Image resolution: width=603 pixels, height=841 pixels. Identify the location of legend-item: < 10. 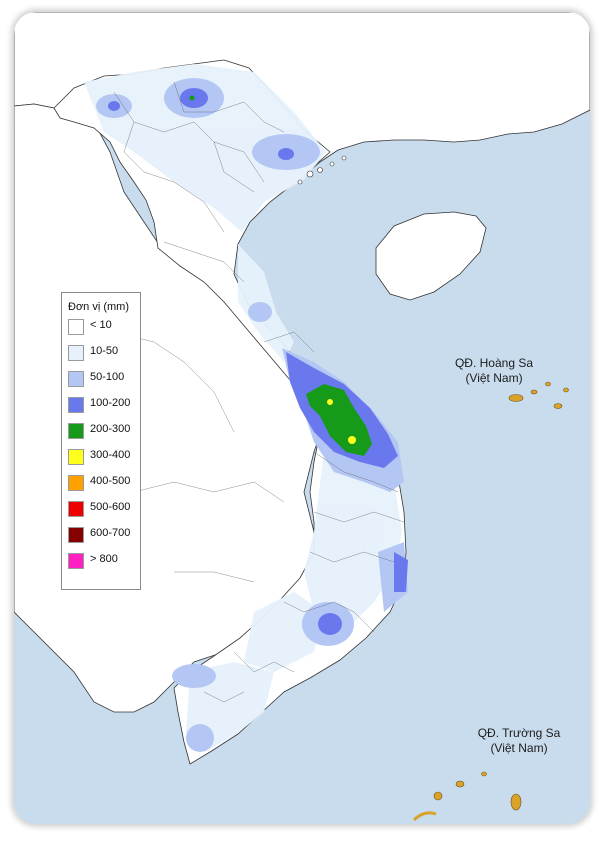
(101, 328).